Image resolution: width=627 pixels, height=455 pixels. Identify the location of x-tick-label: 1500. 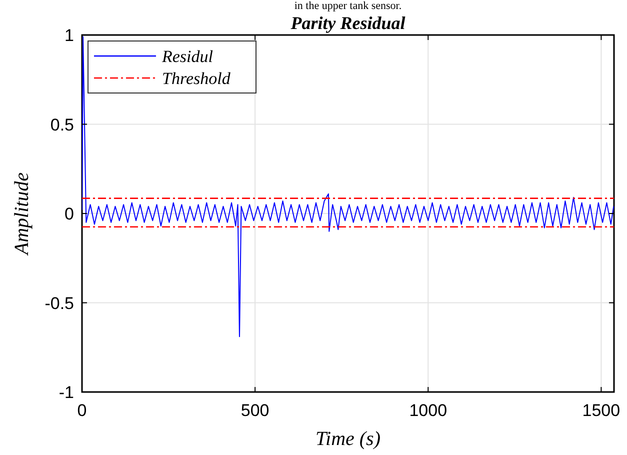
(601, 410).